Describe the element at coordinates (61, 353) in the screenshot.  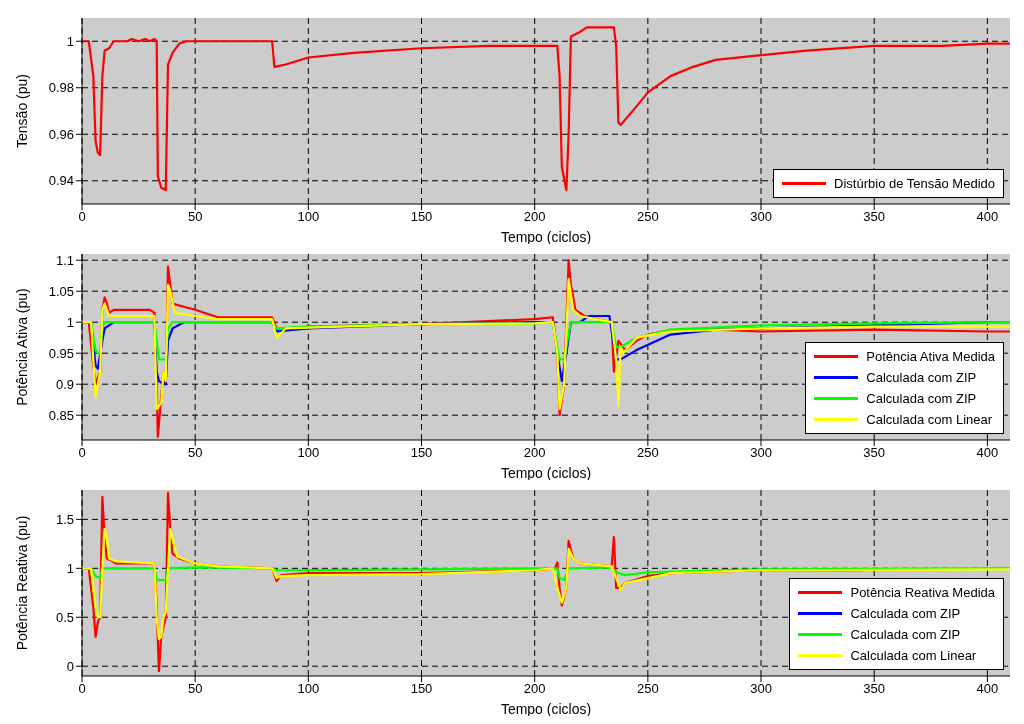
I see `y-tick-label: 0.95` at that location.